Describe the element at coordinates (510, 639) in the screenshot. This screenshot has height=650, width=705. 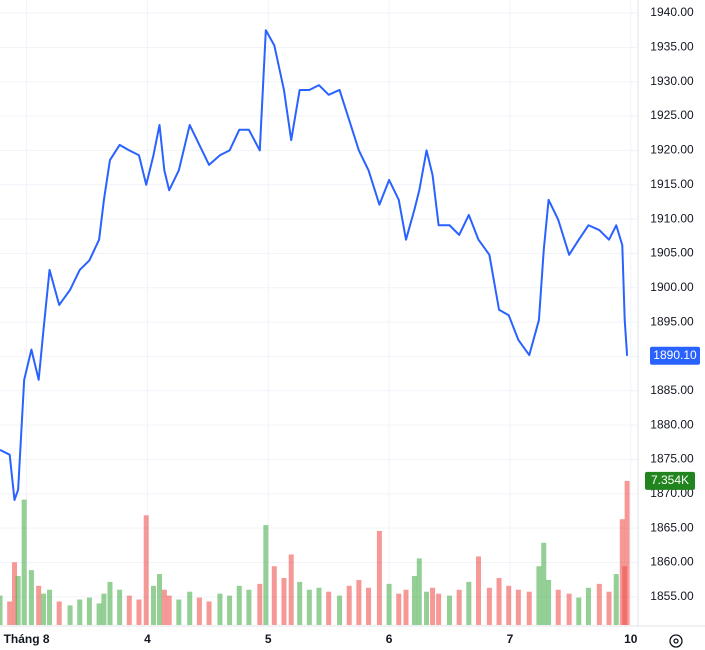
I see `x-tick-label: 7` at that location.